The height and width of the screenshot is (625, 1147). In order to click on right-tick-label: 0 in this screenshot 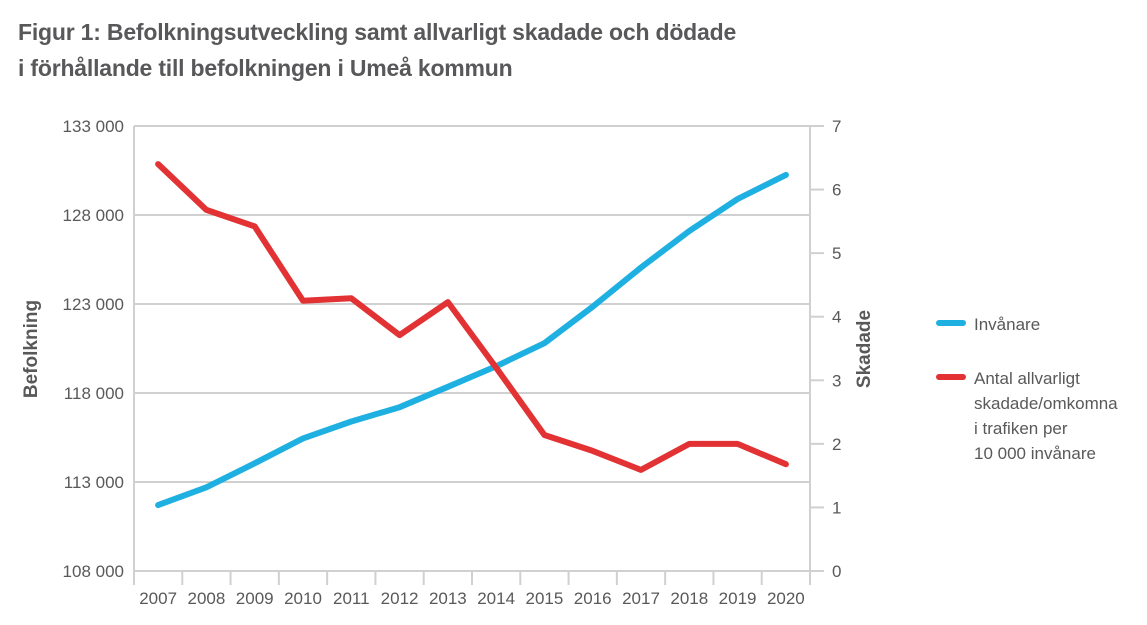, I will do `click(836, 571)`.